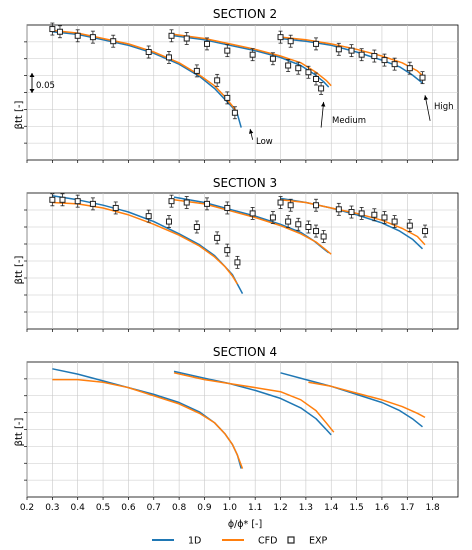 The image size is (472, 550). What do you see at coordinates (128, 508) in the screenshot?
I see `x-tick-label: 0.6` at bounding box center [128, 508].